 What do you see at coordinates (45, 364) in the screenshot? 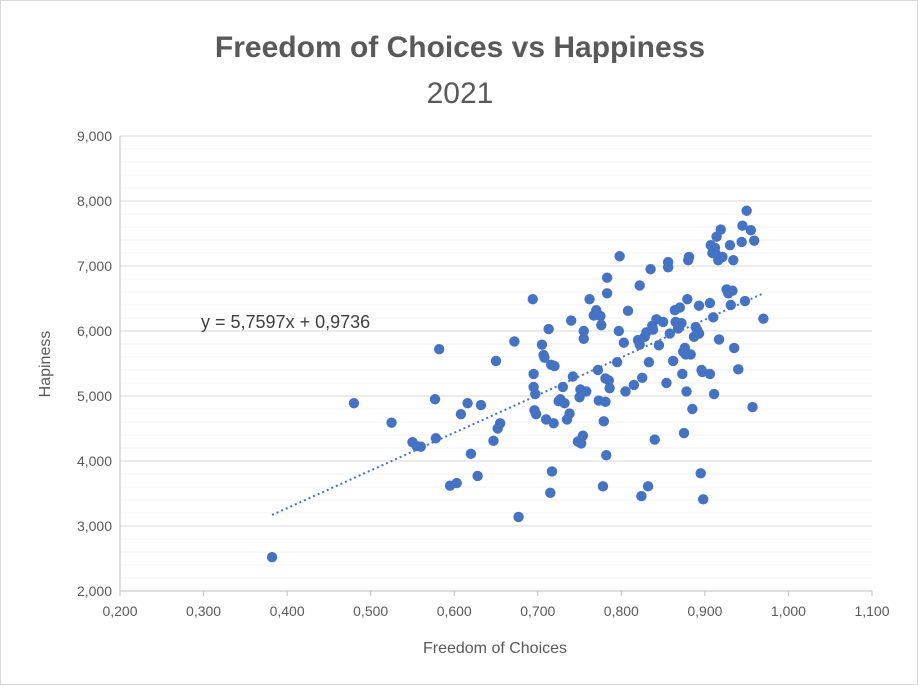
I see `y-axis-label: Hapiness` at bounding box center [45, 364].